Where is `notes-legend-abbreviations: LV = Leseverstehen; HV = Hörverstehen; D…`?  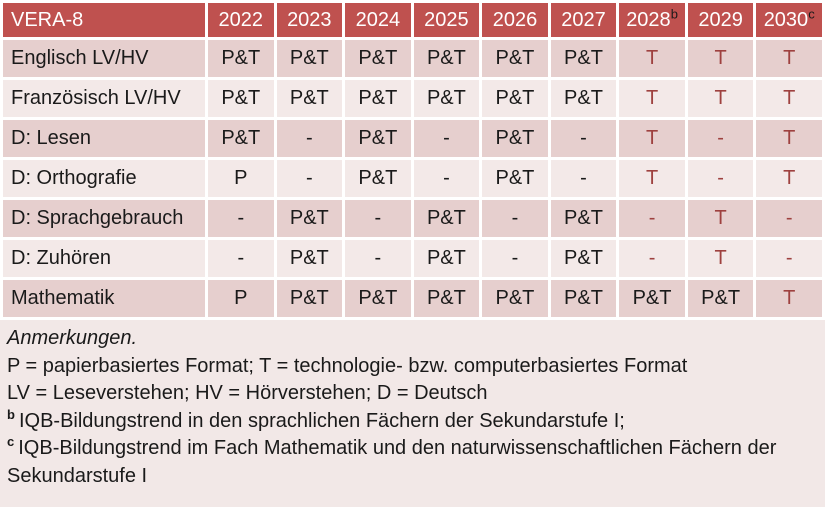 notes-legend-abbreviations: LV = Leseverstehen; HV = Hörverstehen; D… is located at coordinates (247, 393).